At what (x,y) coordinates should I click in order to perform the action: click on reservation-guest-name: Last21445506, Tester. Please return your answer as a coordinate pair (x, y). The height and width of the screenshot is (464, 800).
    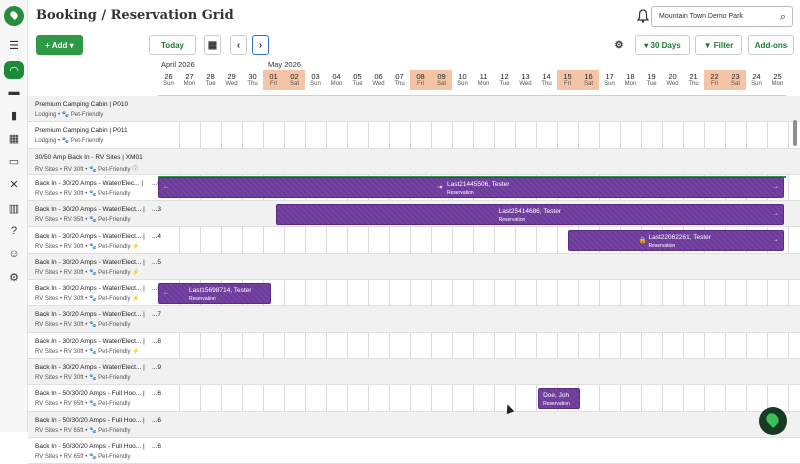
    Looking at the image, I should click on (478, 185).